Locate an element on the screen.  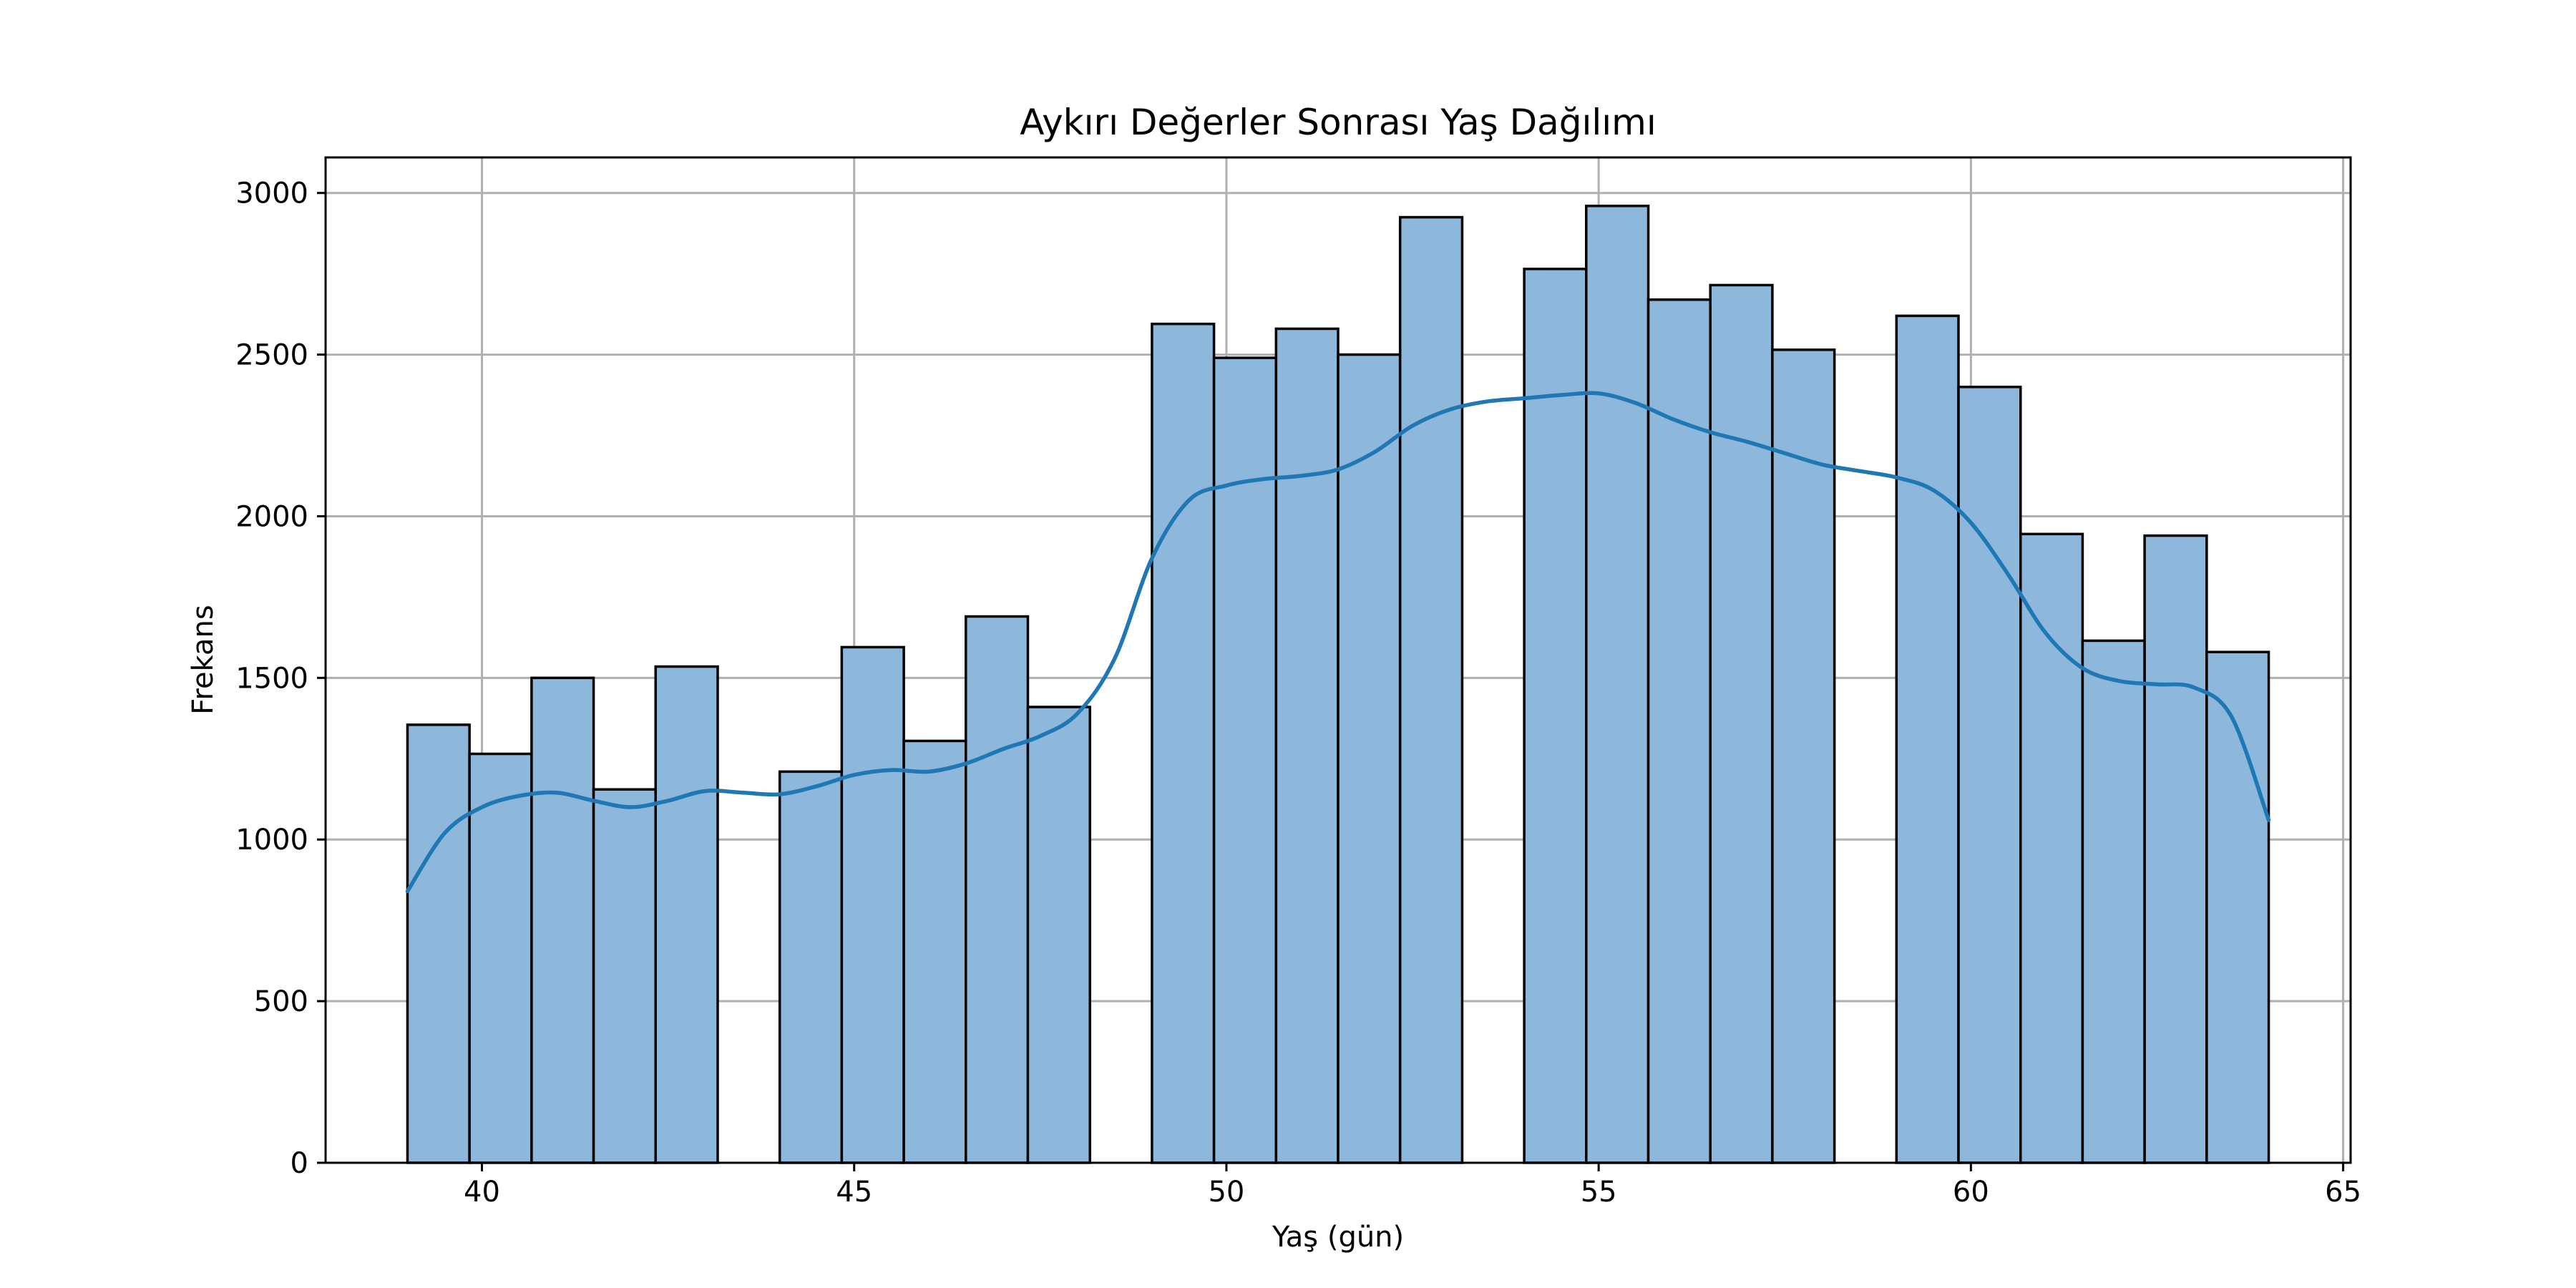
y-tick-label: 2000 is located at coordinates (271, 516).